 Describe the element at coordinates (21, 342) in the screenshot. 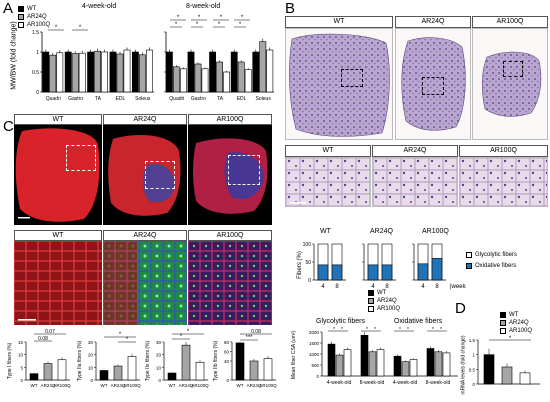

I see `y-tick-label: 15` at that location.